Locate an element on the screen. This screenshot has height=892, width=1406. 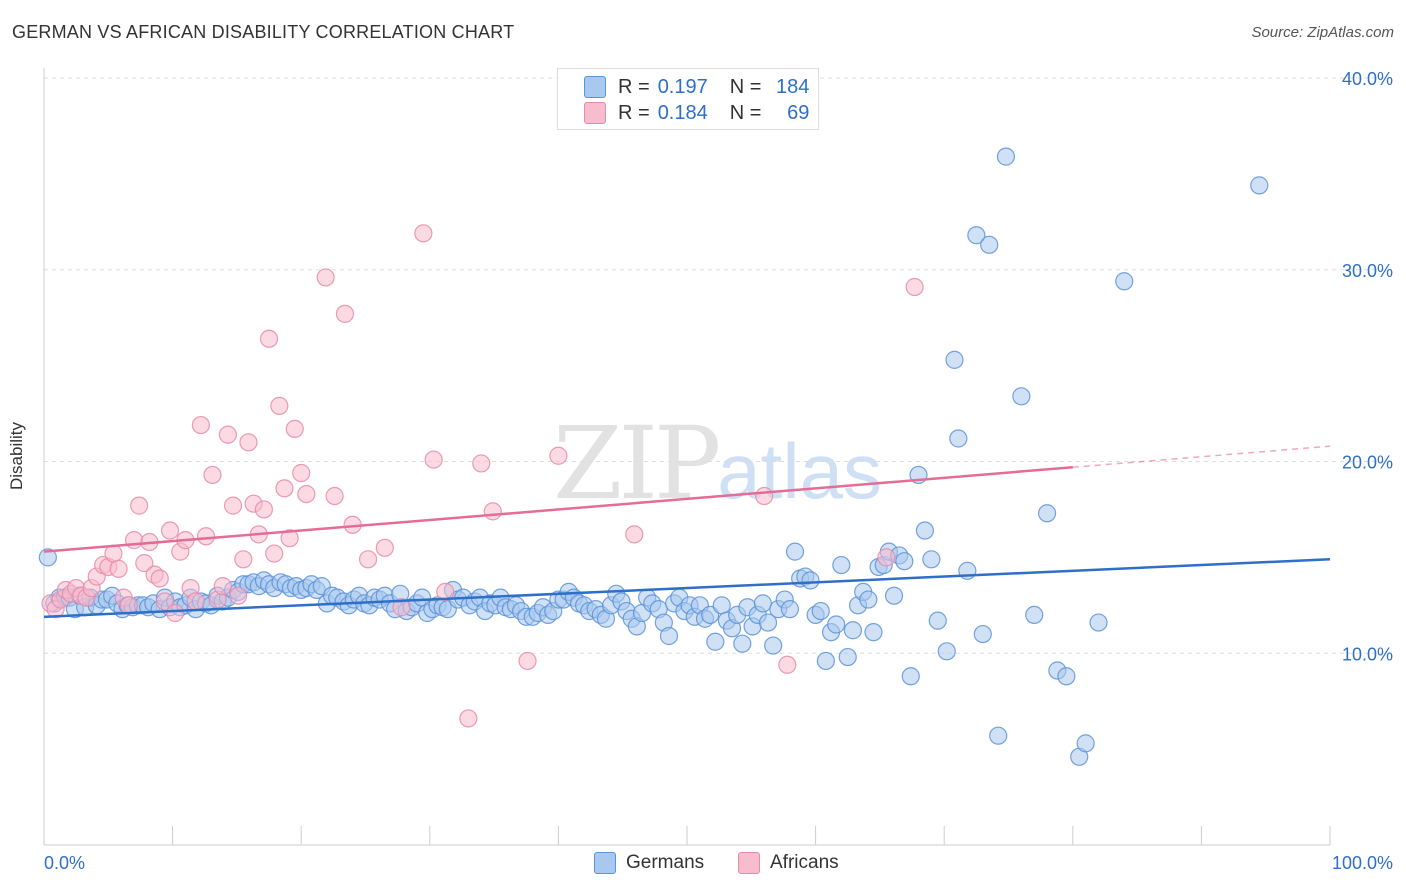
bottom-legend-germans: Germans is located at coordinates (649, 863).